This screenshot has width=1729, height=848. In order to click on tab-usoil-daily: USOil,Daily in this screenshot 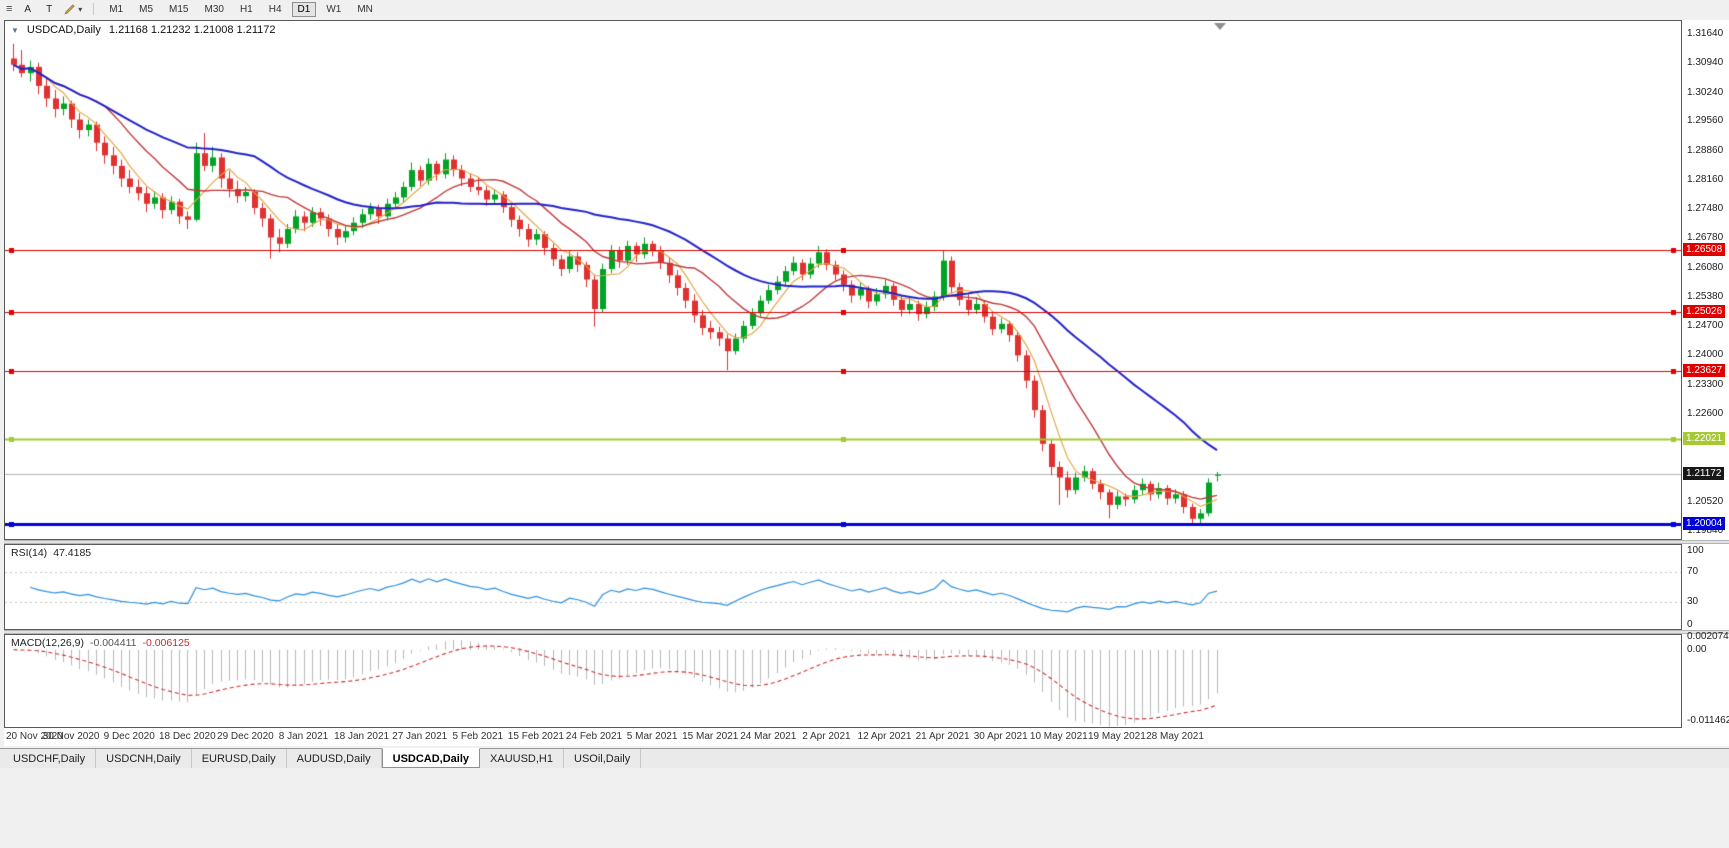, I will do `click(603, 758)`.